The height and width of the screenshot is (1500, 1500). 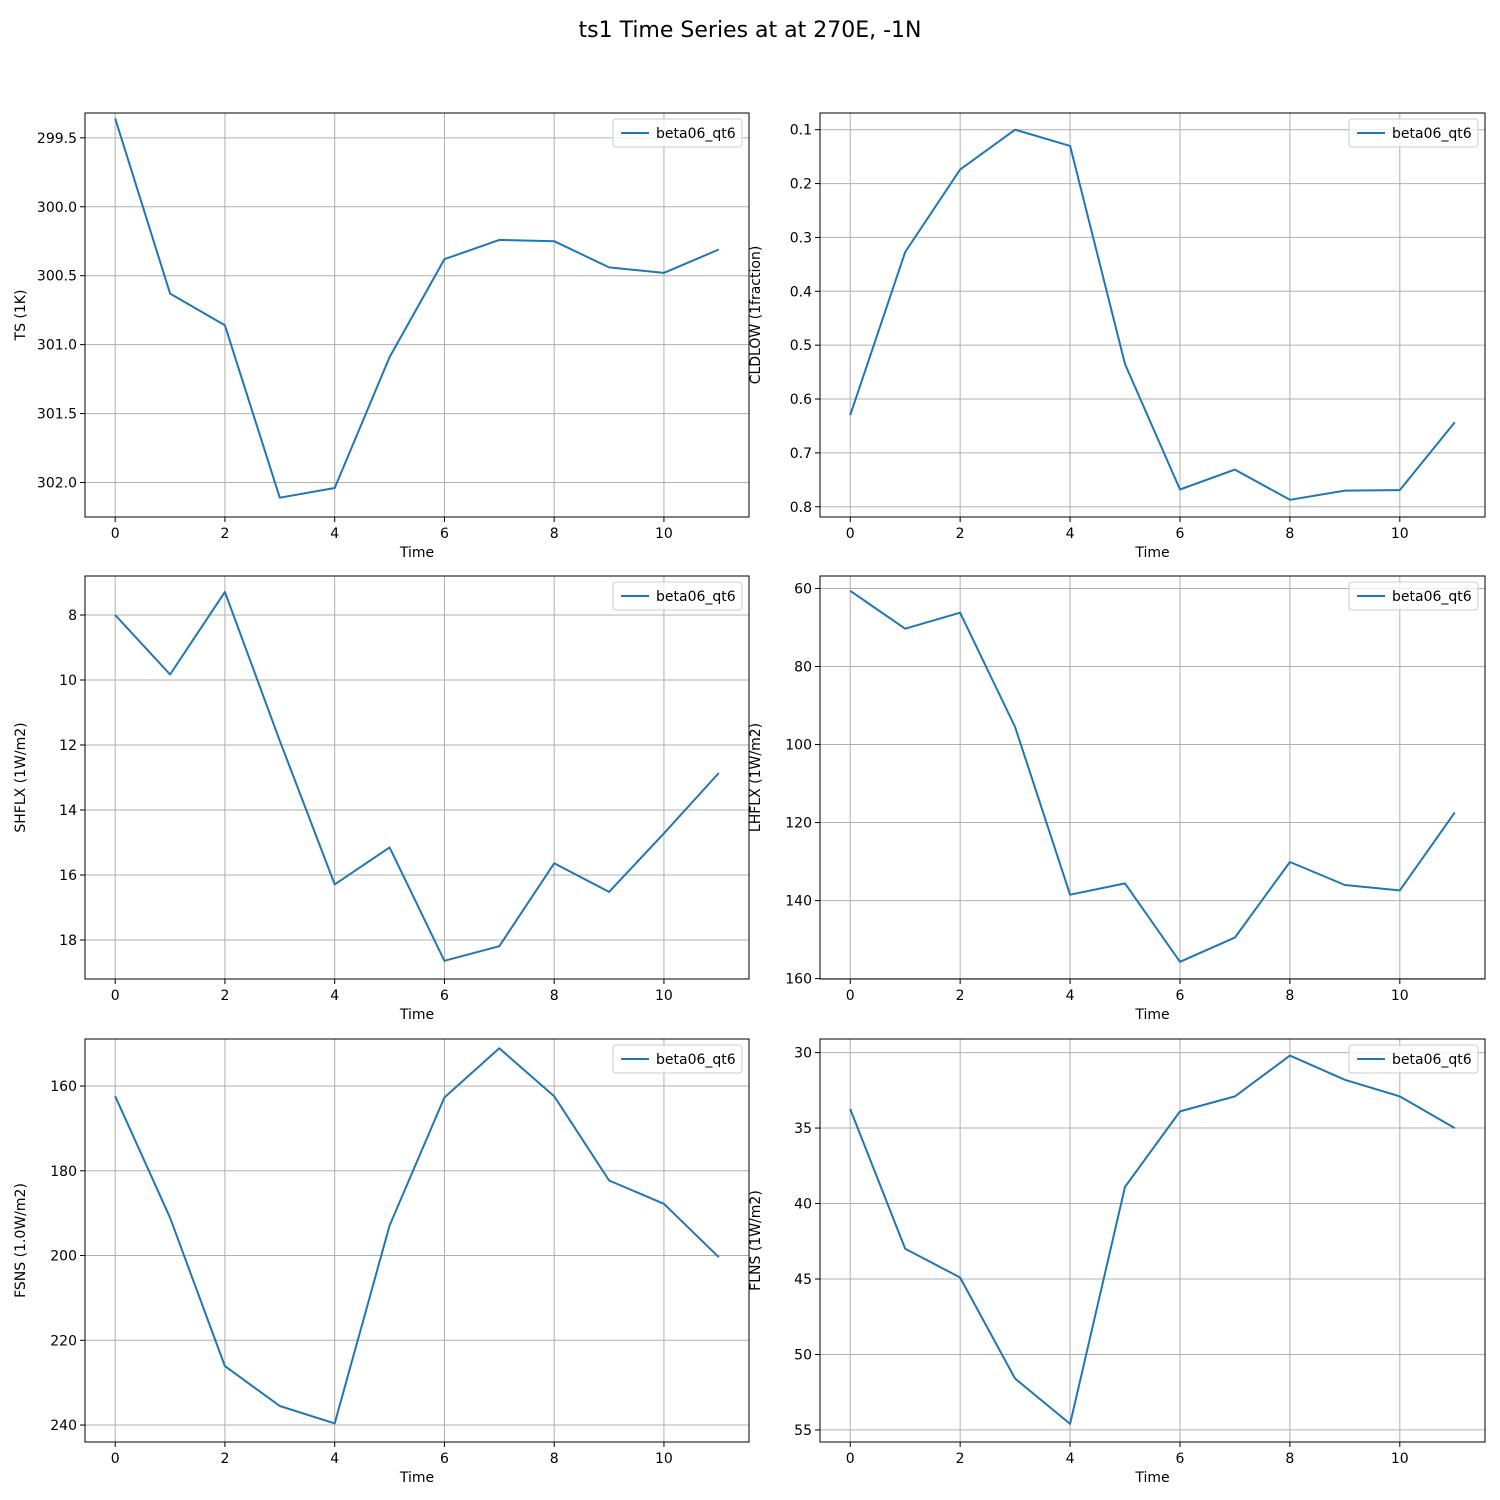 What do you see at coordinates (756, 315) in the screenshot?
I see `y-axis-label: CLDLOW (1fraction)` at bounding box center [756, 315].